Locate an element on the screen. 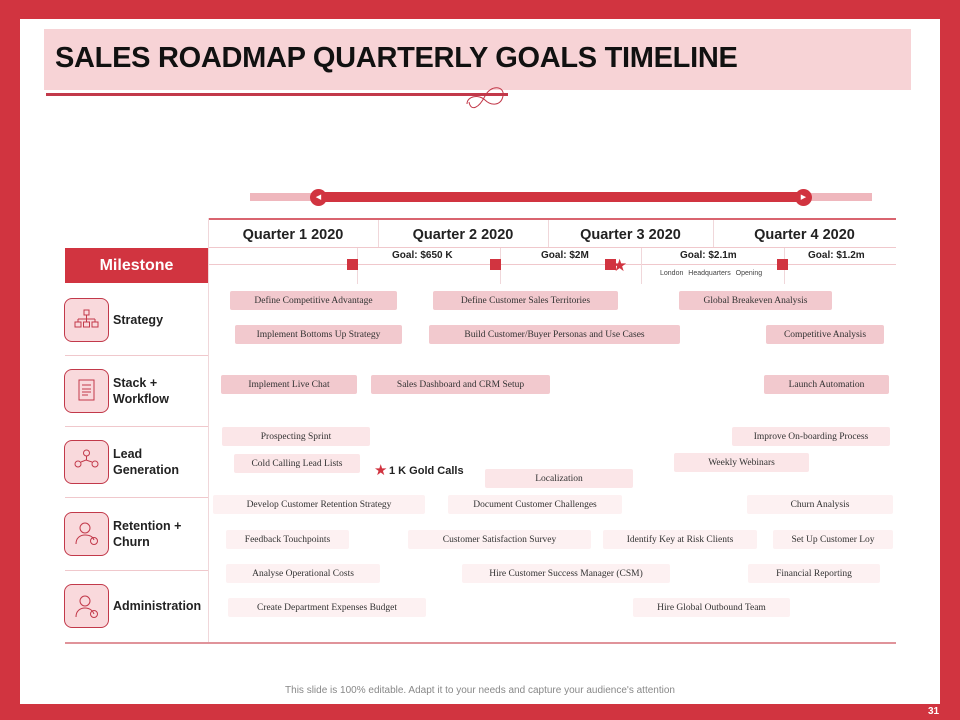 The height and width of the screenshot is (720, 960). milestone-header: Milestone is located at coordinates (136, 265).